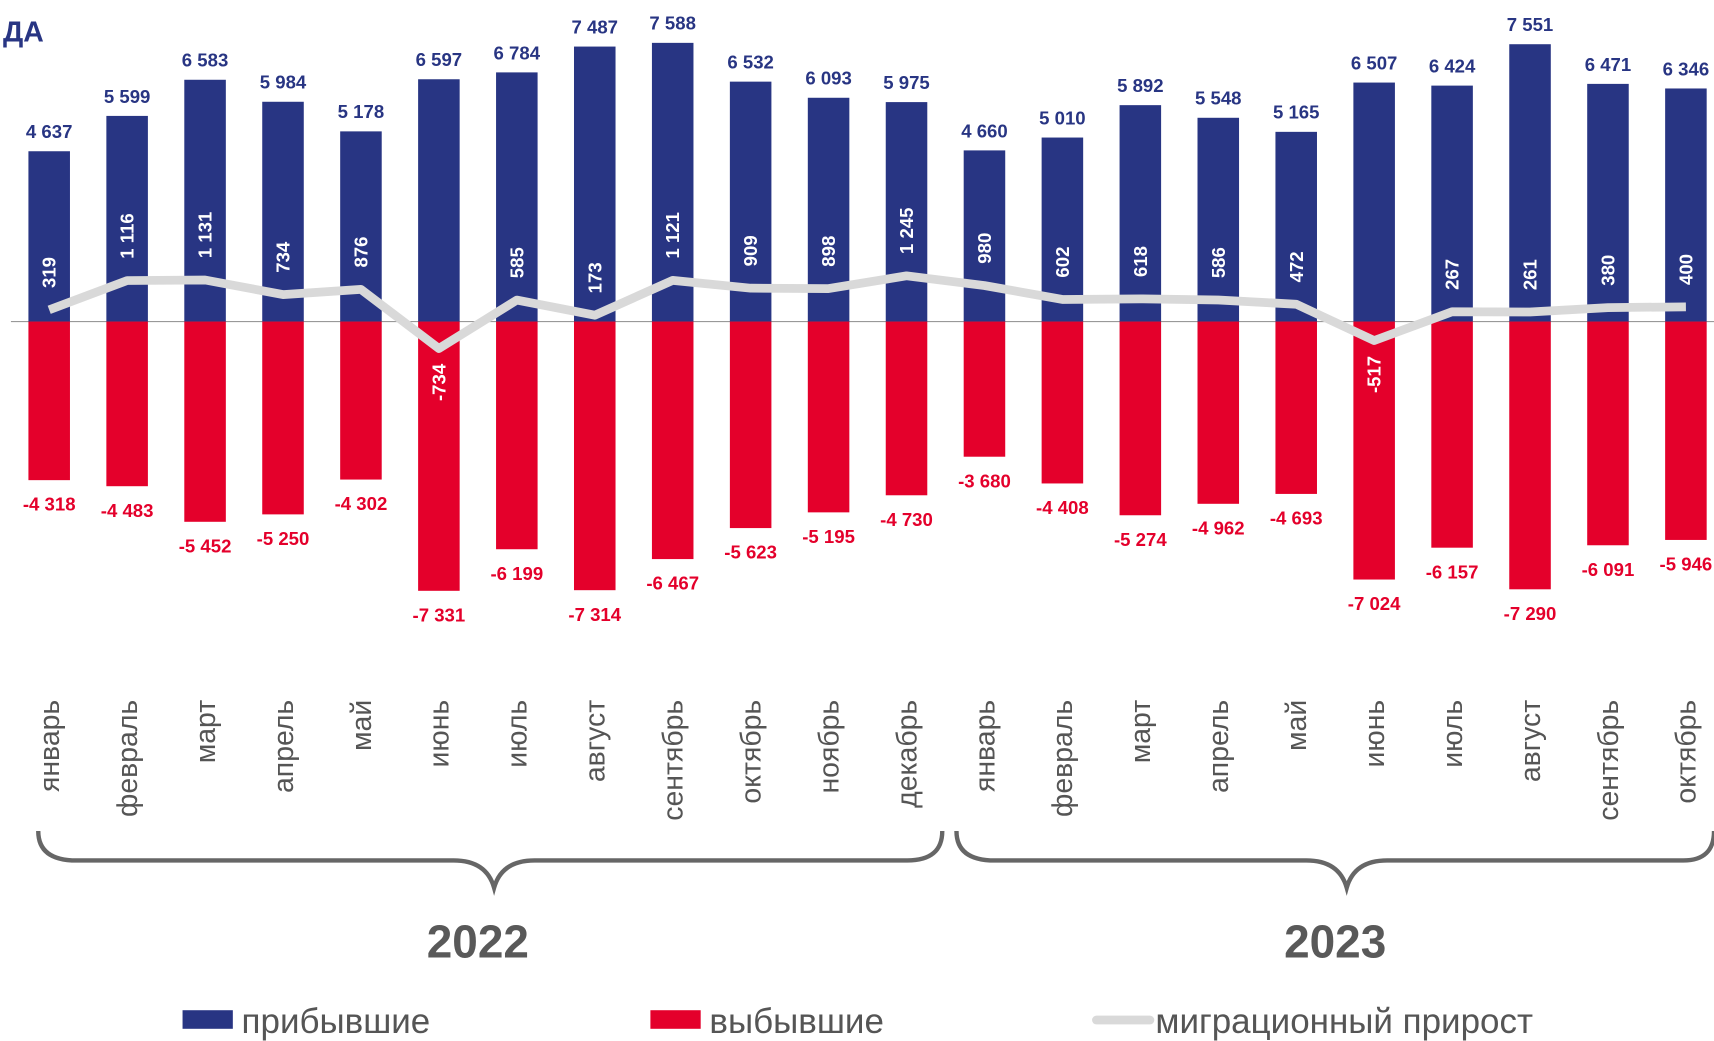 The height and width of the screenshot is (1041, 1714). What do you see at coordinates (1608, 270) in the screenshot?
I see `net-label: 380` at bounding box center [1608, 270].